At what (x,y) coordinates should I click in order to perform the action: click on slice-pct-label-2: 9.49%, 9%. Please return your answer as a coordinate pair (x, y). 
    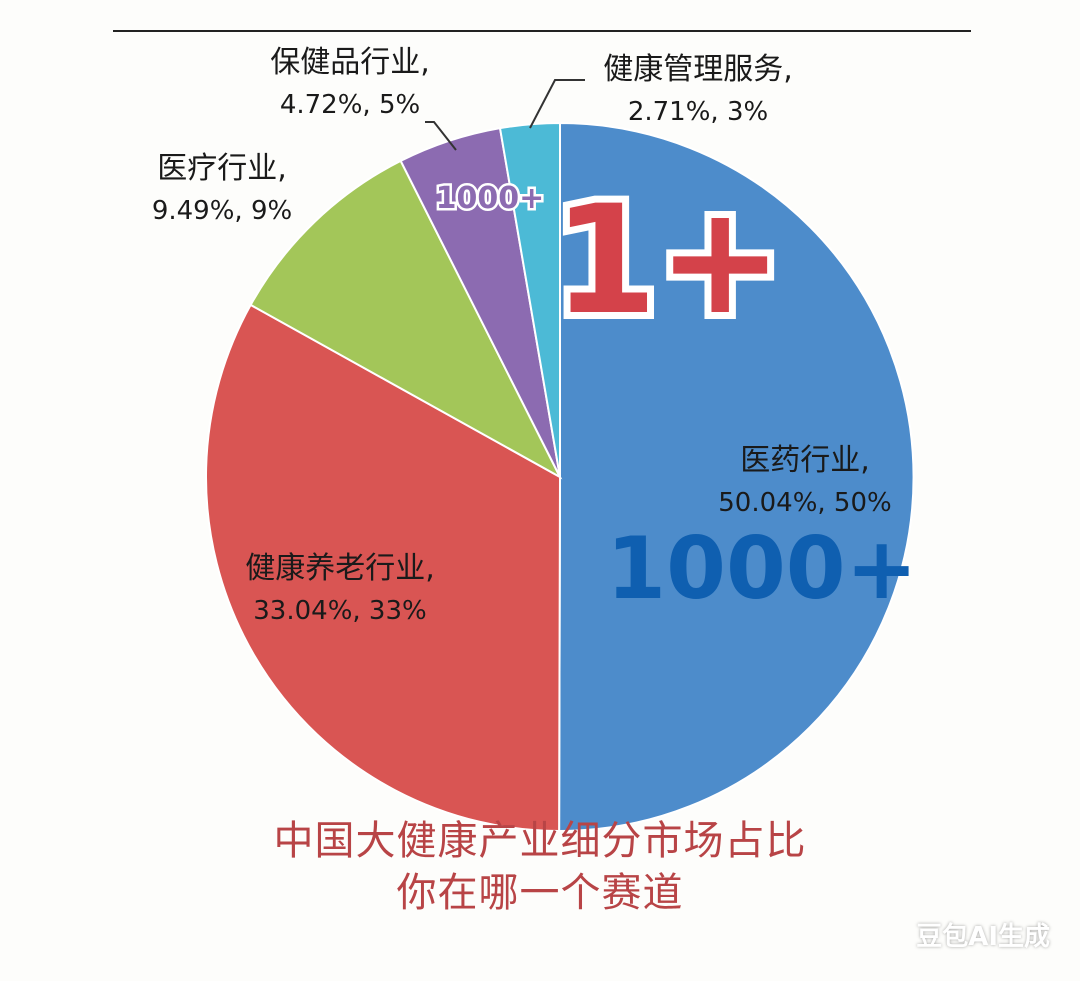
    Looking at the image, I should click on (222, 211).